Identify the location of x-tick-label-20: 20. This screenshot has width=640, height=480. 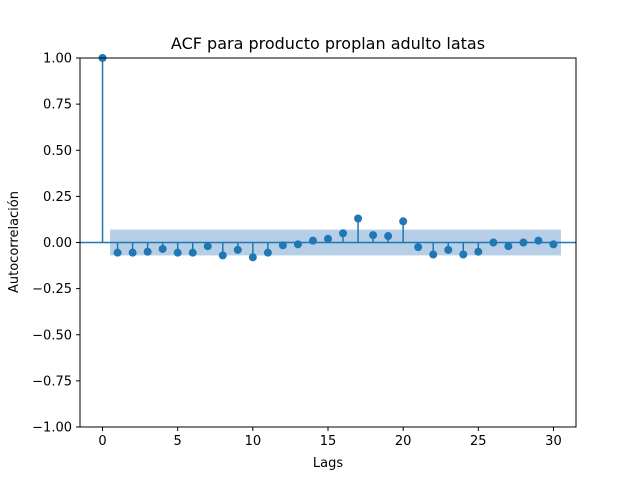
(403, 441).